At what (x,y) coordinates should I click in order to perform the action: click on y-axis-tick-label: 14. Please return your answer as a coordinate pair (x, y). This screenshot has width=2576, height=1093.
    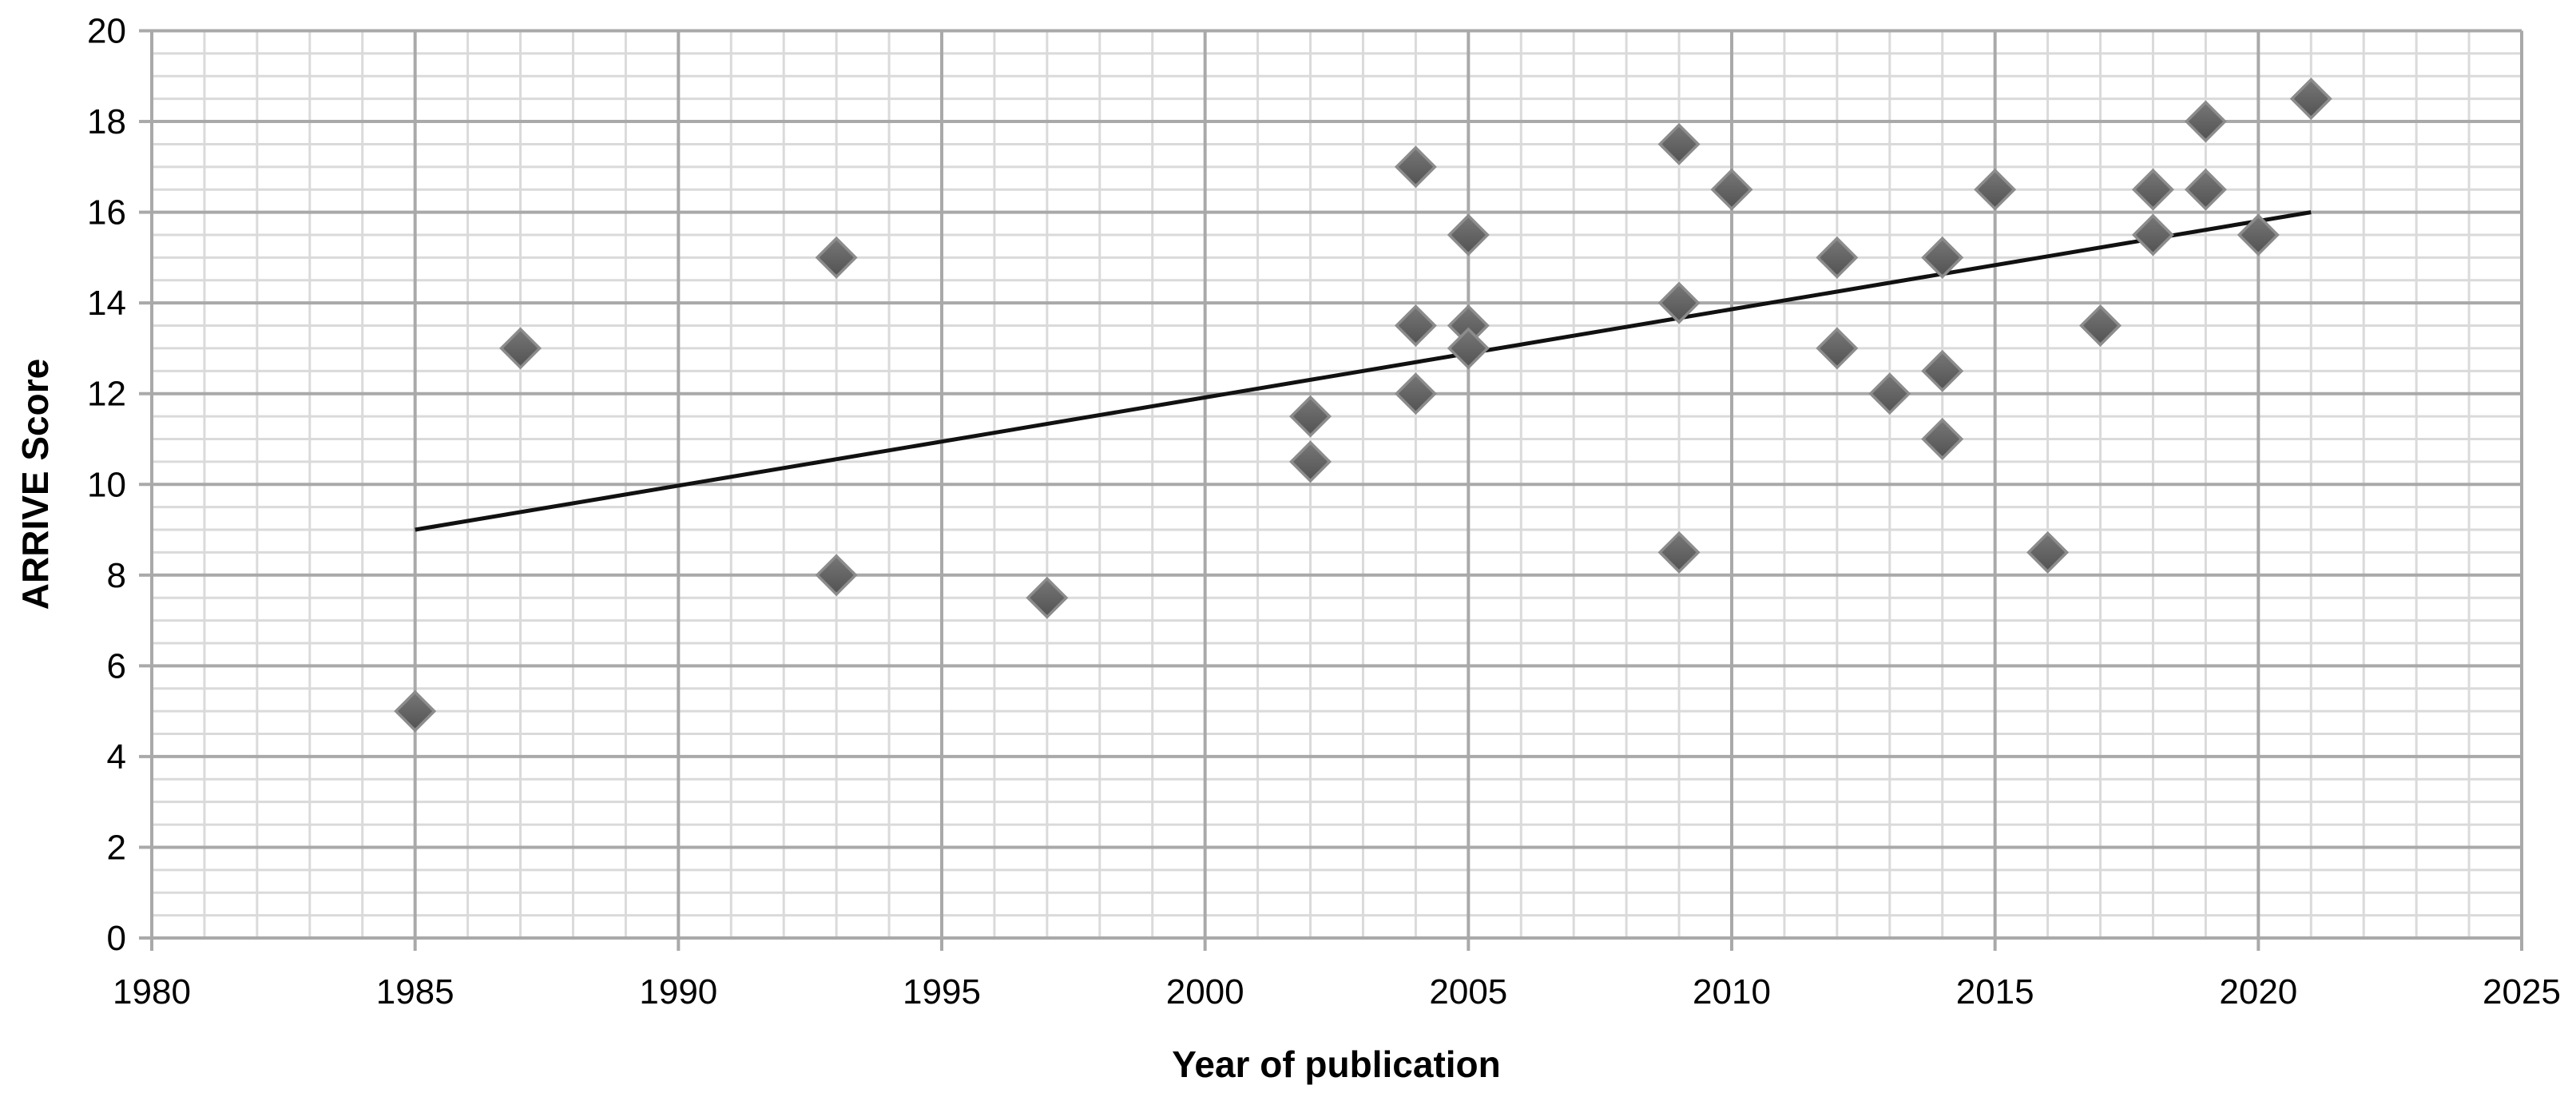
    Looking at the image, I should click on (106, 303).